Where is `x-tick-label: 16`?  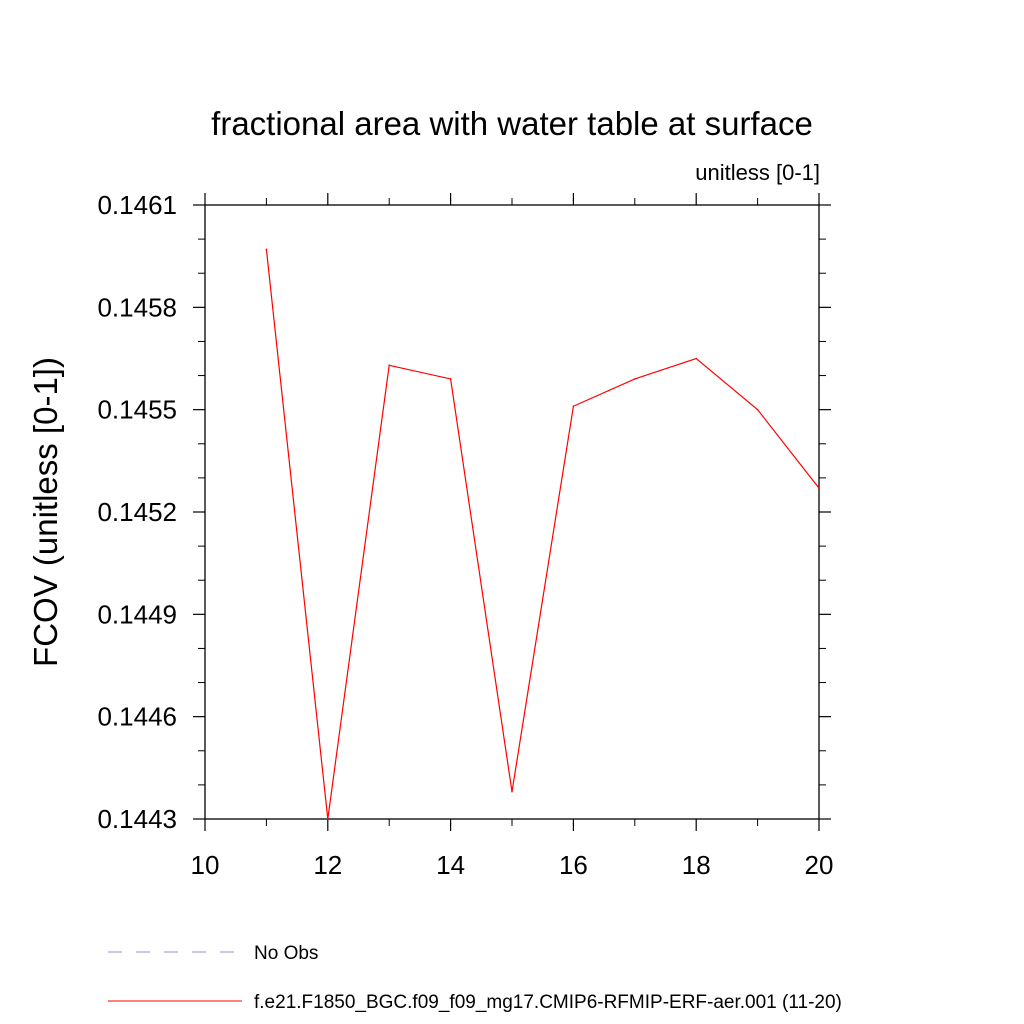
x-tick-label: 16 is located at coordinates (573, 865).